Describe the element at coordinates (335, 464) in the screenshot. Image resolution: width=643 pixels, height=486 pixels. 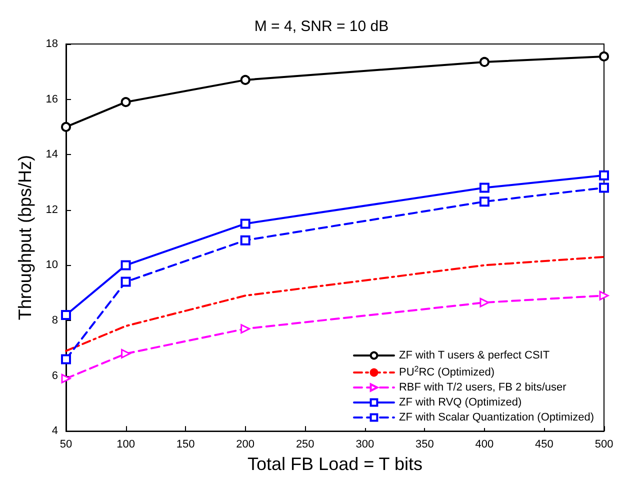
I see `x-axis-title: Total FB Load = T bits` at that location.